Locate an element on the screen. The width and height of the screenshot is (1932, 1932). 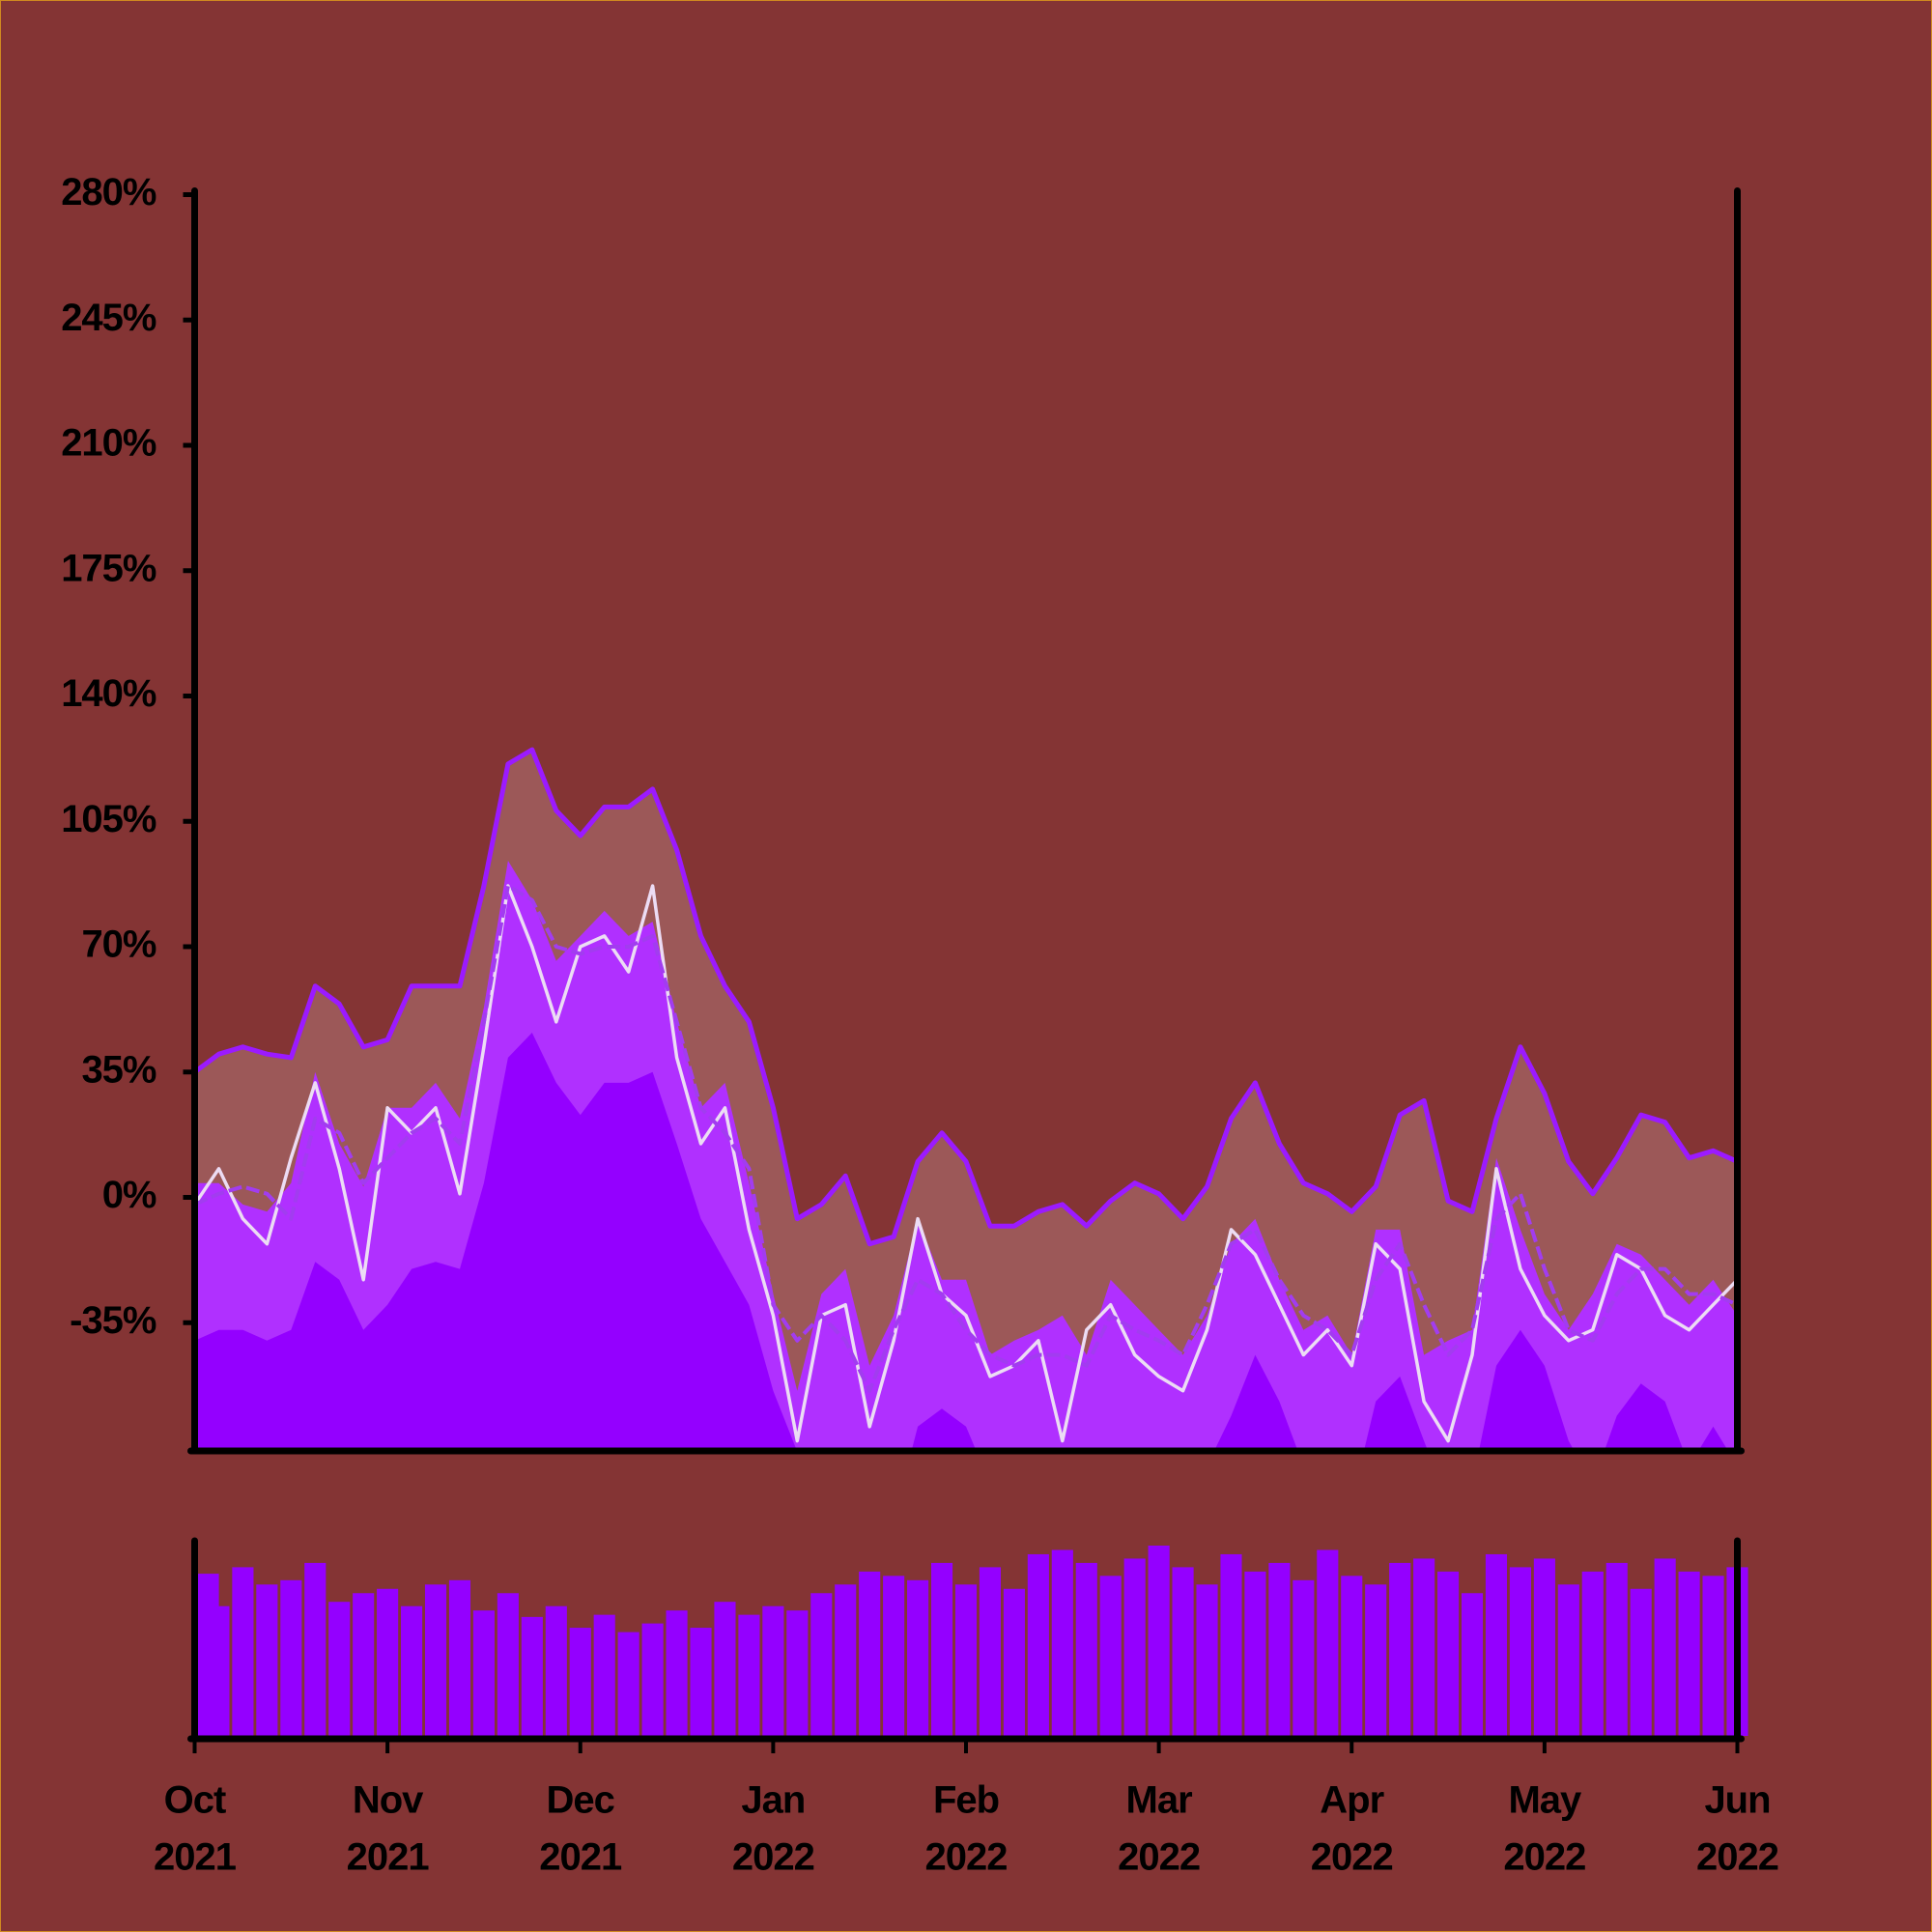
y-tick-label: 280% is located at coordinates (108, 192).